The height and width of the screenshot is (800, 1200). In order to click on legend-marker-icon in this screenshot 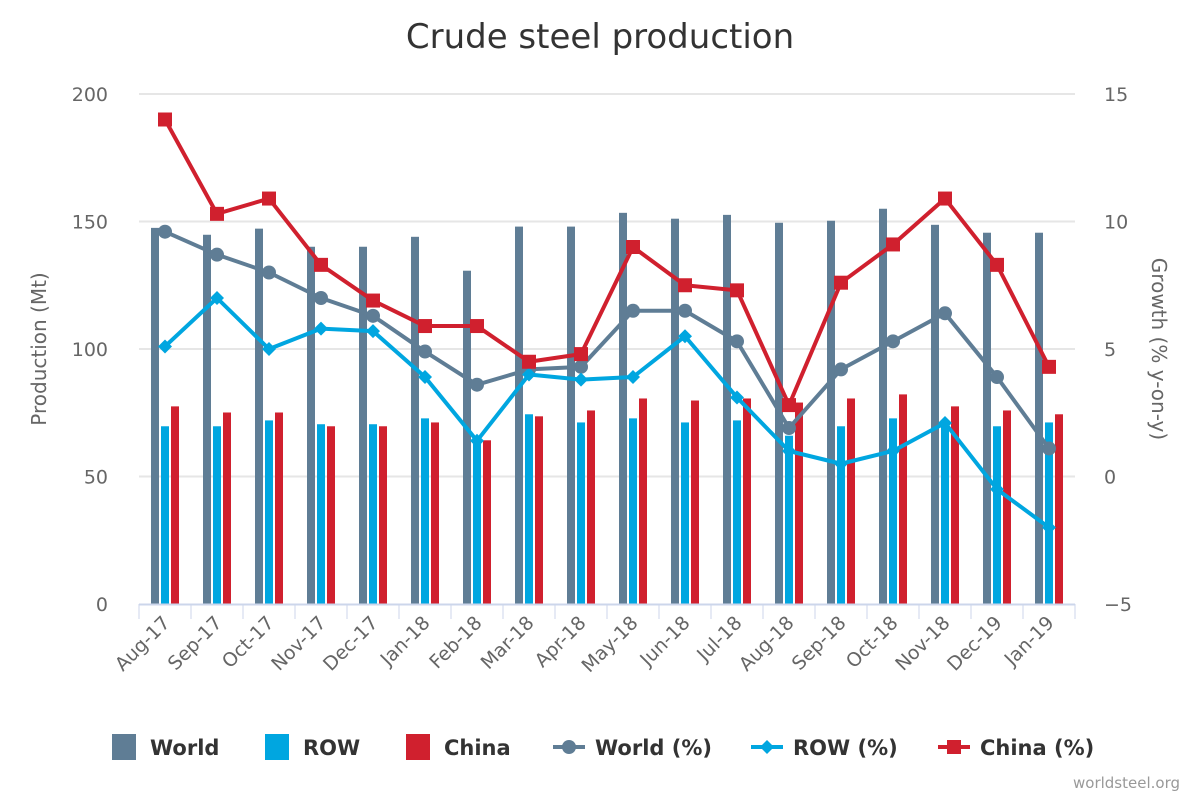, I will do `click(954, 747)`.